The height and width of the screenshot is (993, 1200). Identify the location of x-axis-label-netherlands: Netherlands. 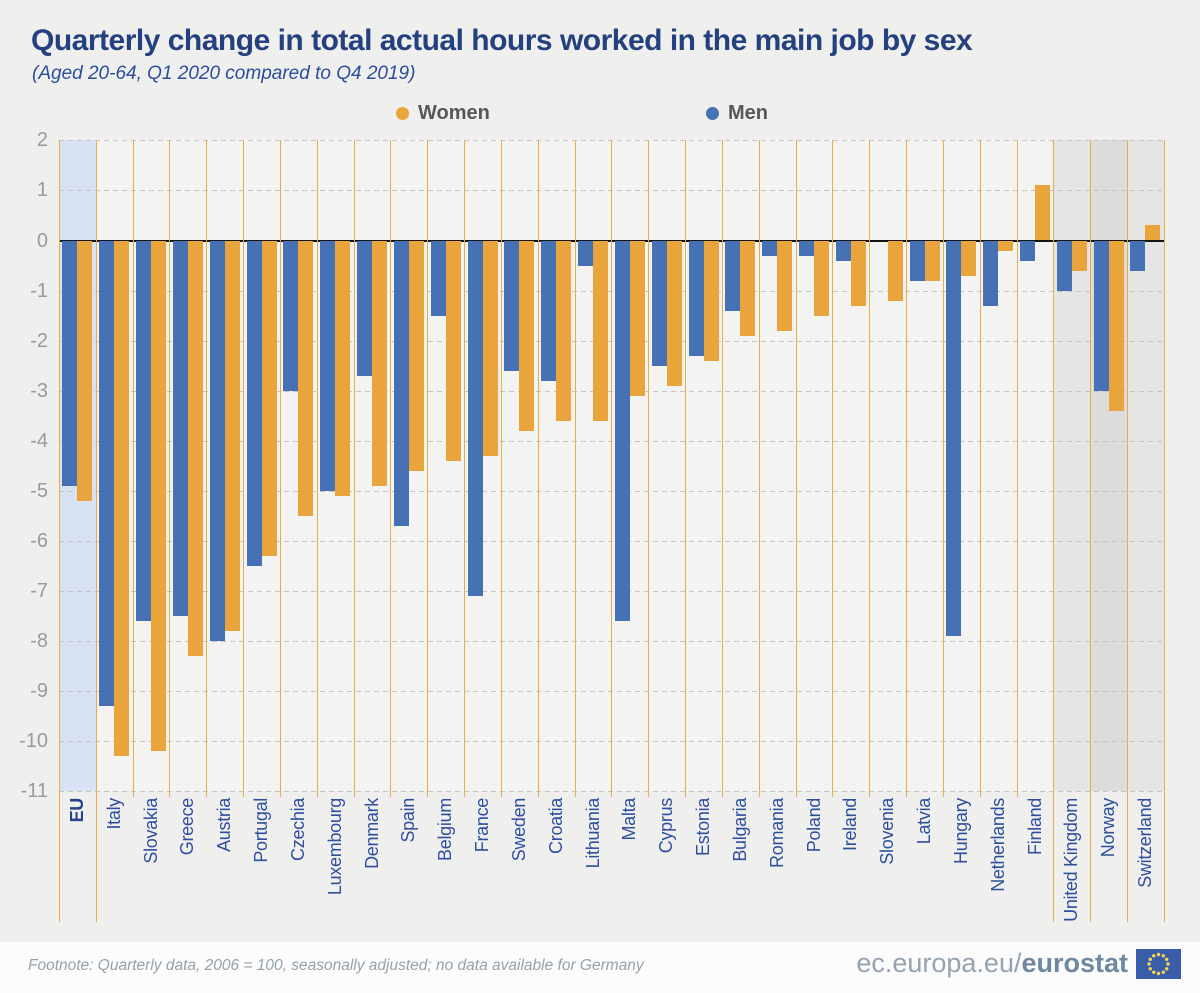
(997, 845).